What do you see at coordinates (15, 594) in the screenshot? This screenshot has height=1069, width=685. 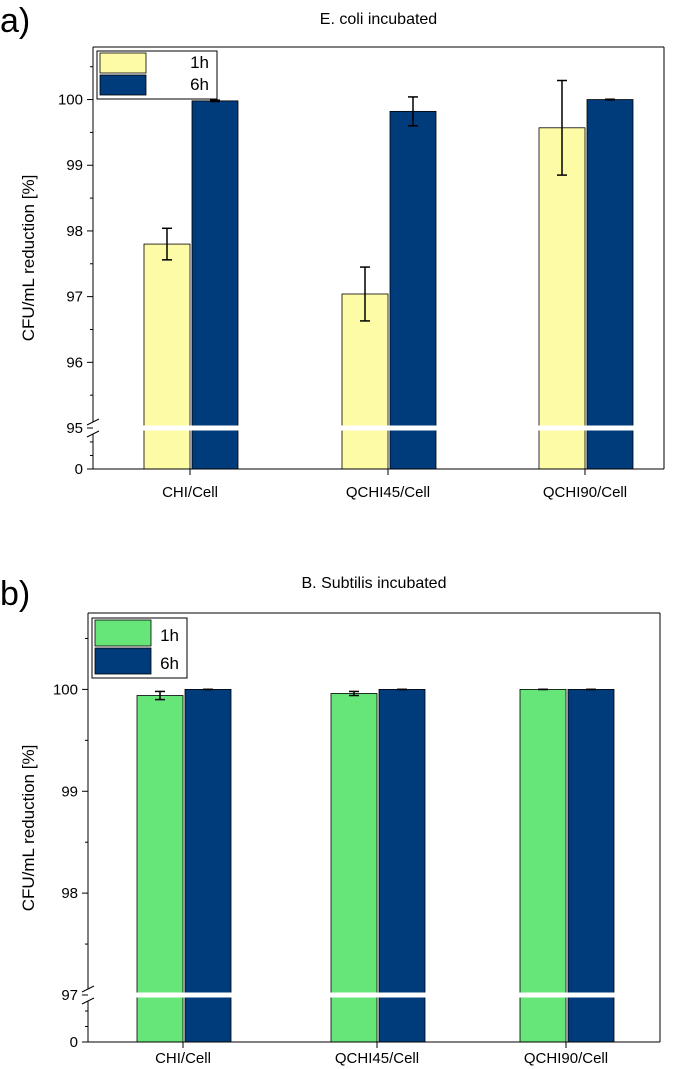 I see `panel-label: b)` at bounding box center [15, 594].